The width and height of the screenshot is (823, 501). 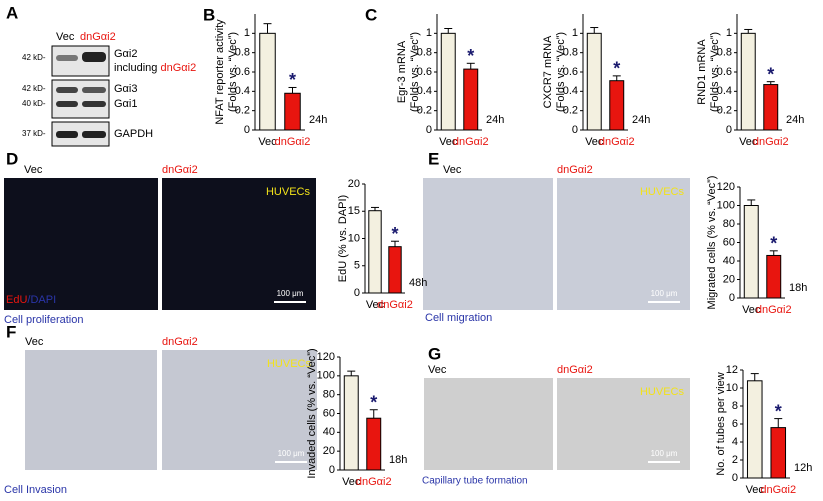 I want to click on y-tick-label: 5, so click(x=357, y=266).